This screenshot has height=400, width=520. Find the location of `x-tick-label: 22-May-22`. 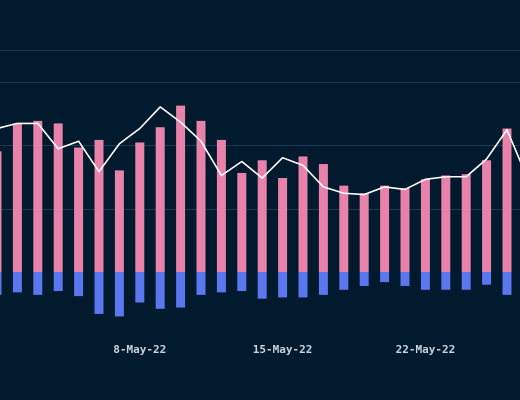

x-tick-label: 22-May-22 is located at coordinates (426, 349).